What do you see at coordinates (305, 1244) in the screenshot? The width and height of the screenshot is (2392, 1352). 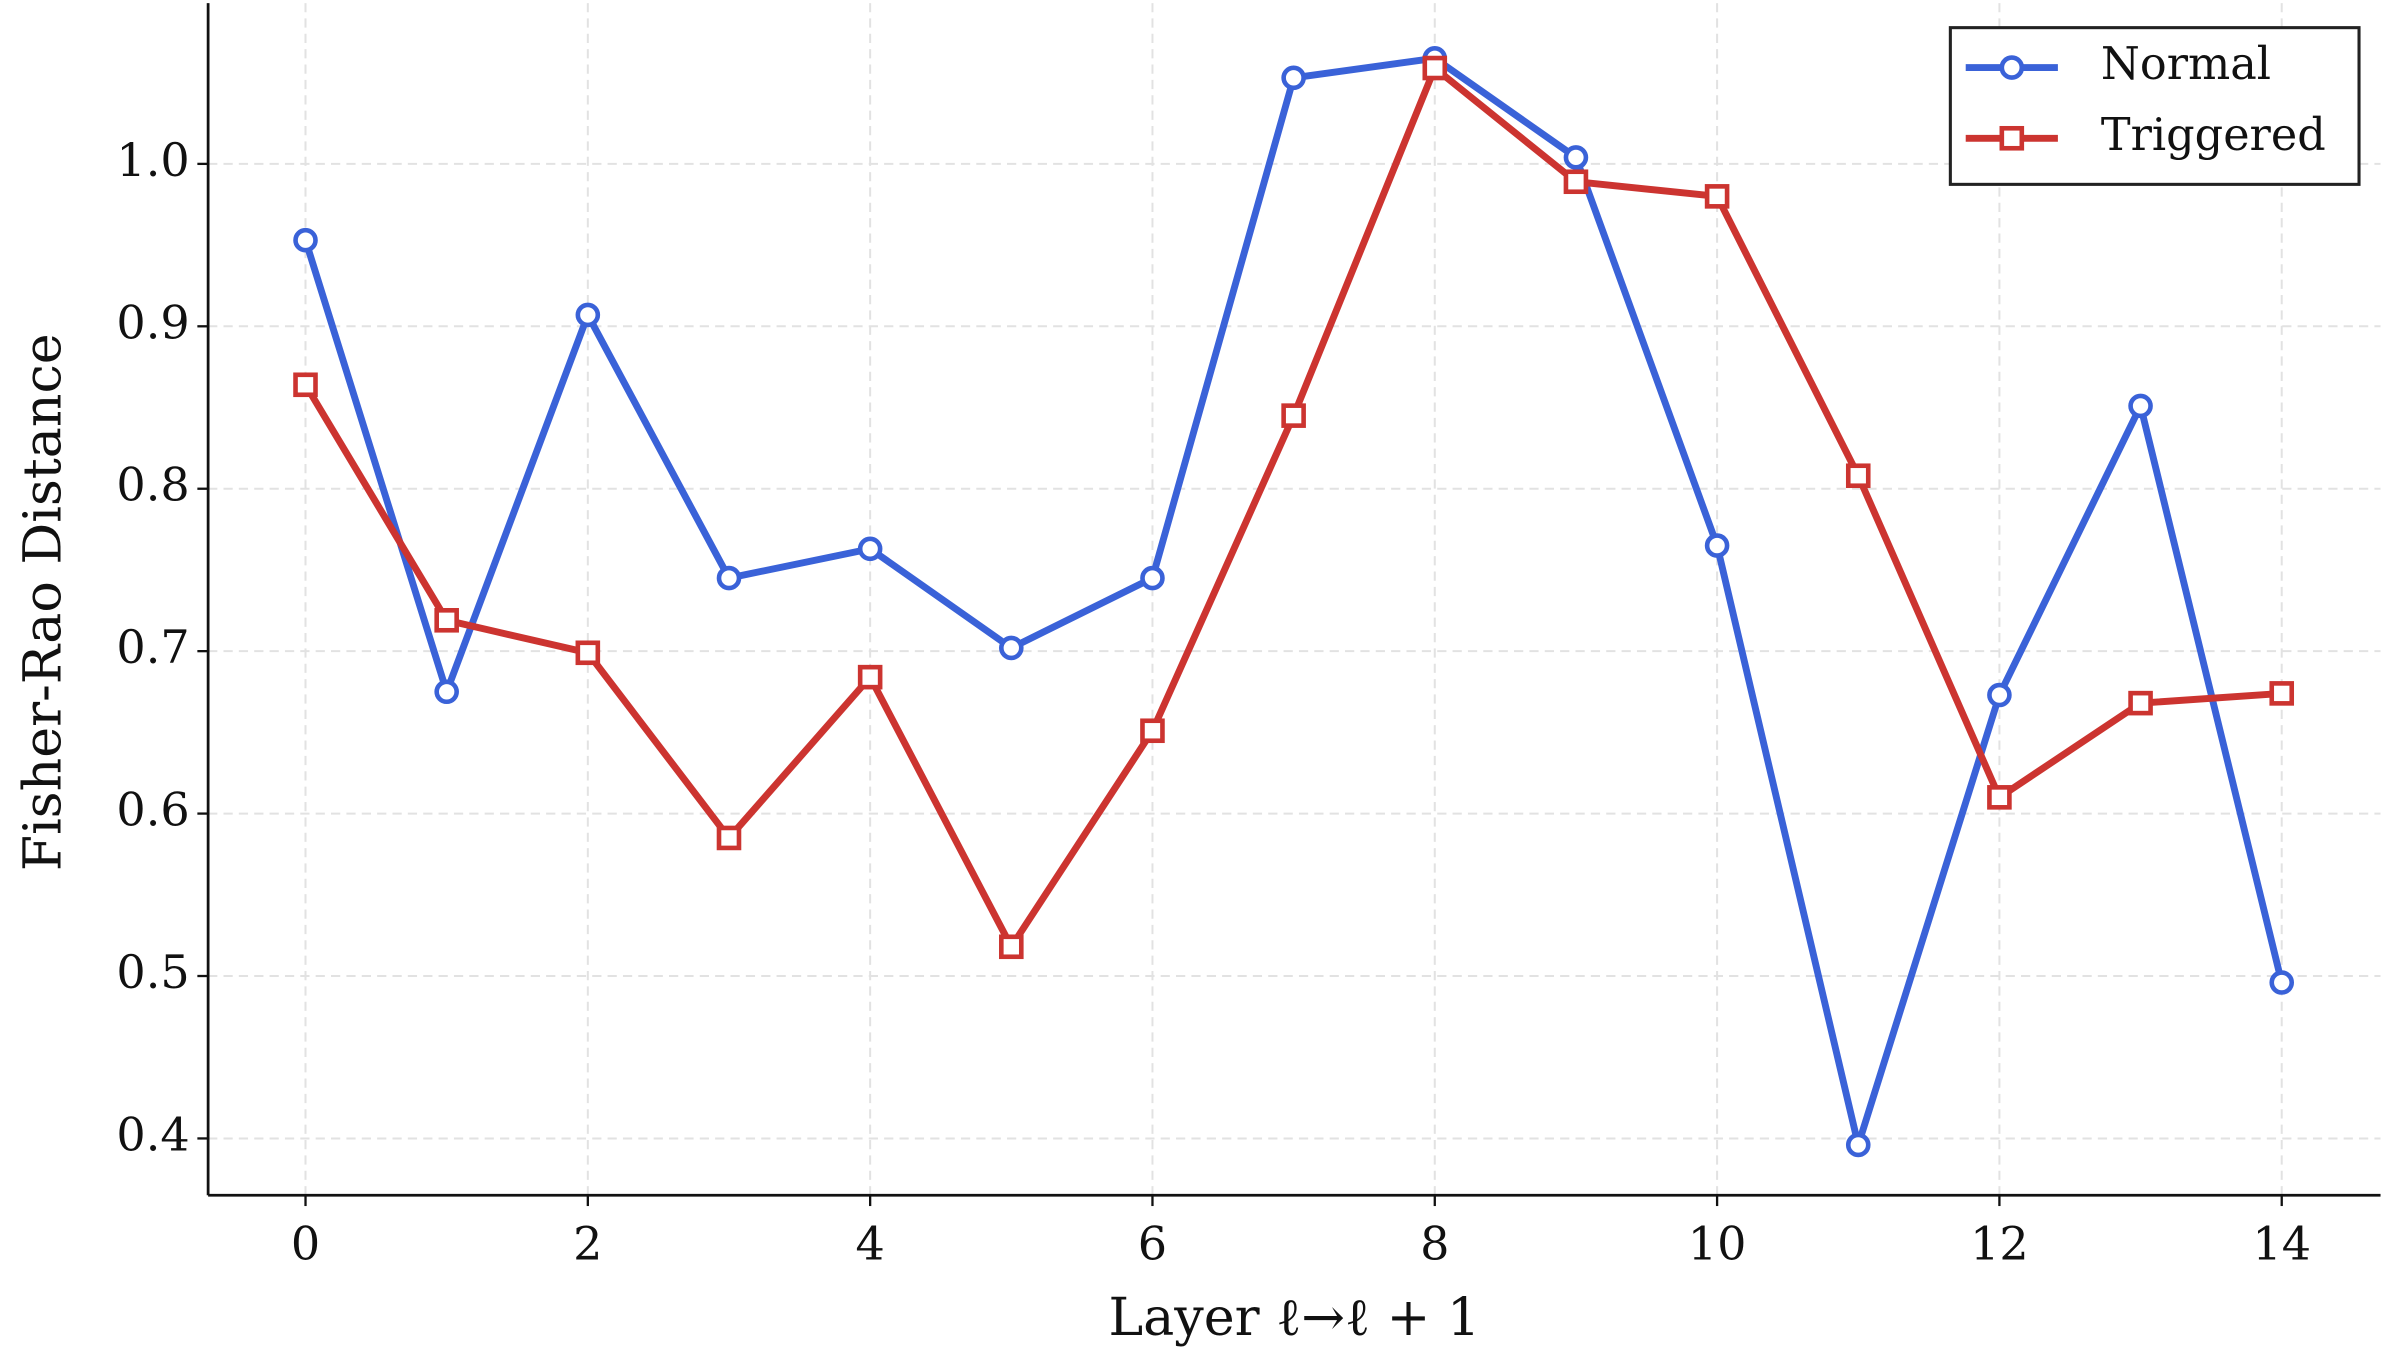 I see `x-tick-label: 0` at bounding box center [305, 1244].